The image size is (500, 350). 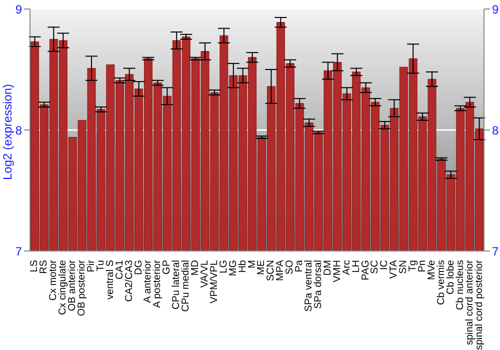 What do you see at coordinates (7, 132) in the screenshot?
I see `y-axis-title: Log2 (expression)` at bounding box center [7, 132].